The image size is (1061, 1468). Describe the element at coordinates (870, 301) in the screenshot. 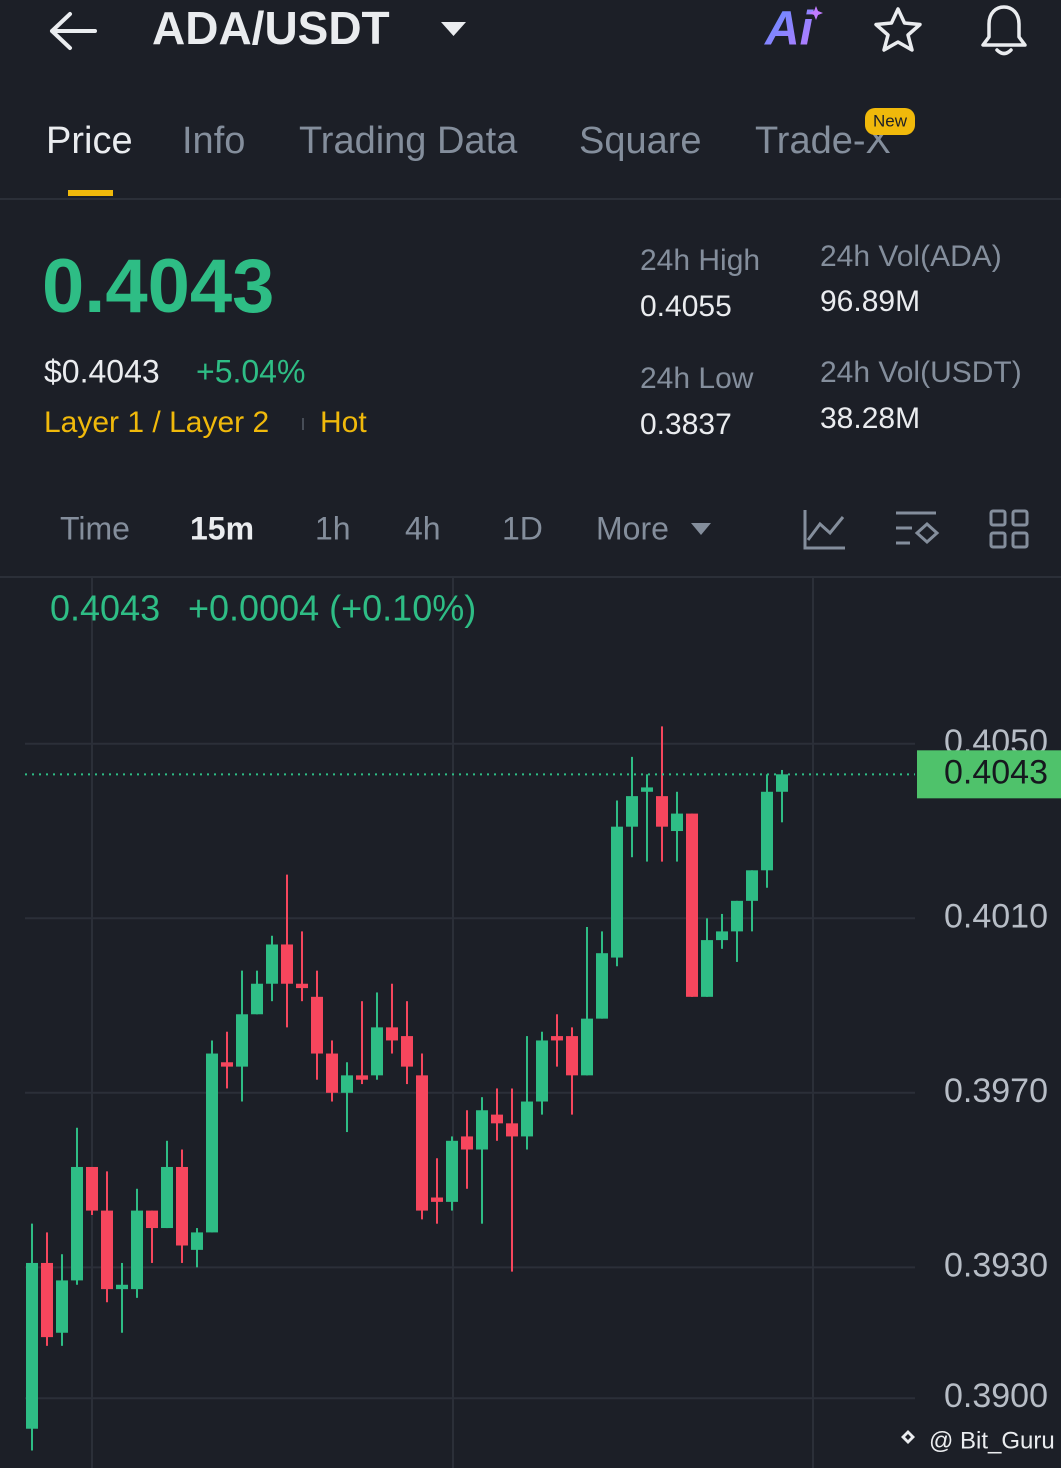

I see `stat-value: 96.89M` at that location.